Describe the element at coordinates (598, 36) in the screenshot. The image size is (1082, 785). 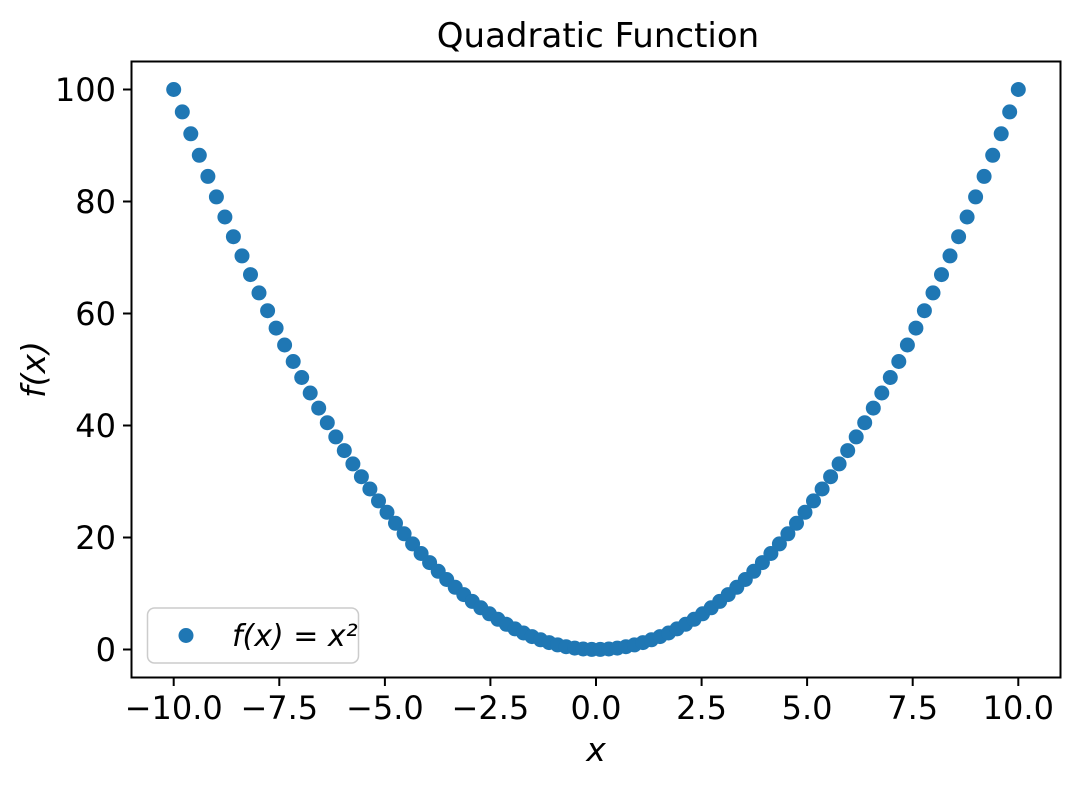
I see `chart-title: Quadratic Function` at that location.